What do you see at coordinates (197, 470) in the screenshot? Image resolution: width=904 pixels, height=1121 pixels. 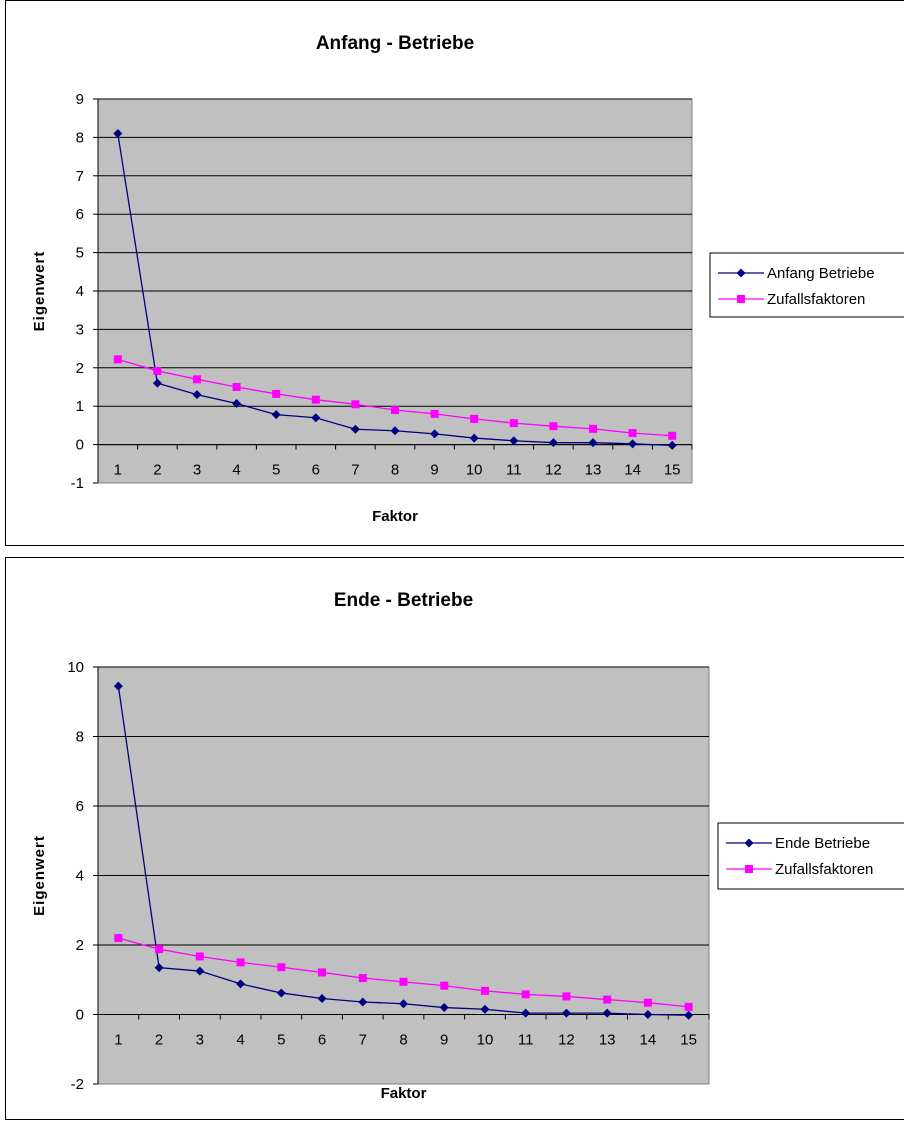 I see `x-tick-label: 3` at bounding box center [197, 470].